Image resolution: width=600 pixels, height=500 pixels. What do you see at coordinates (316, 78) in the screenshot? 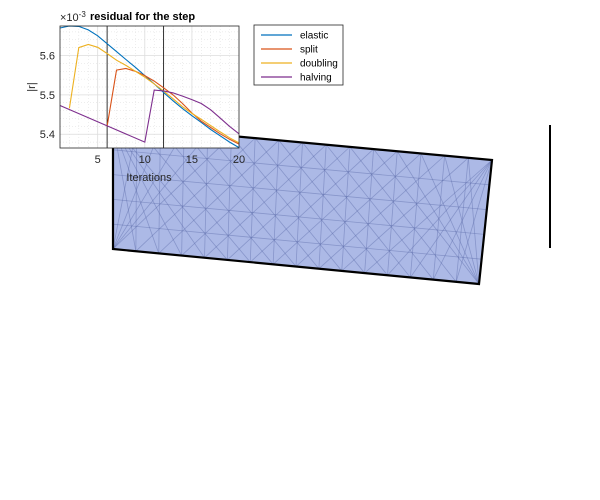
I see `legend-label: halving` at bounding box center [316, 78].